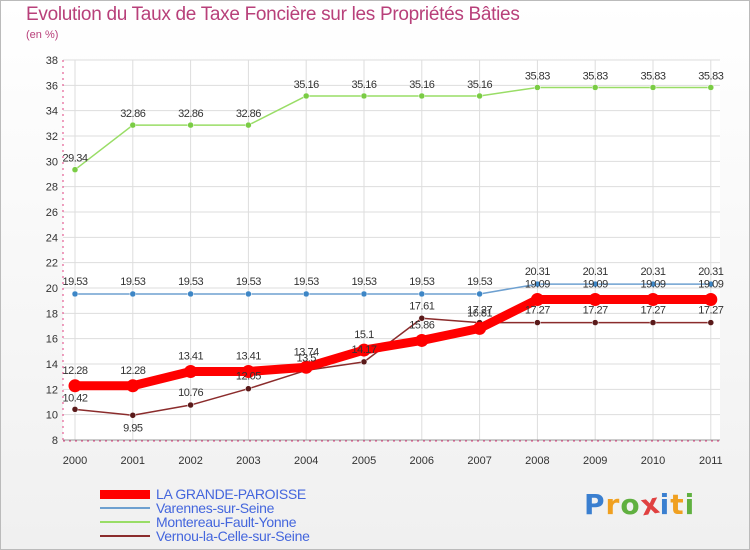  What do you see at coordinates (595, 311) in the screenshot?
I see `data-label: 17.27` at bounding box center [595, 311].